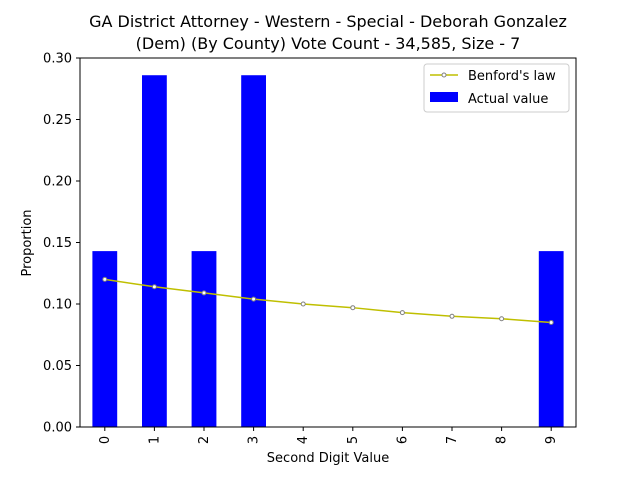  I want to click on x-axis-label: Second Digit Value, so click(328, 458).